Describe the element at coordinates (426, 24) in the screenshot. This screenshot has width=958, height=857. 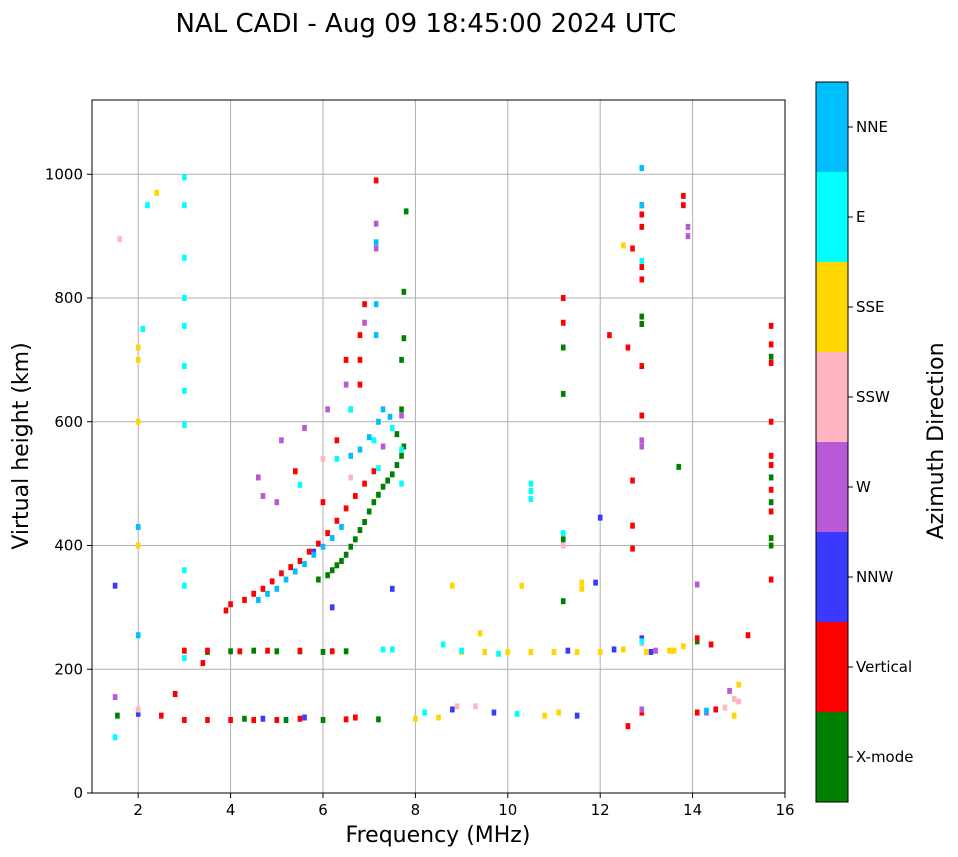
I see `chart-title: NAL CADI - Aug 09 18:45:00 2024 UTC` at that location.